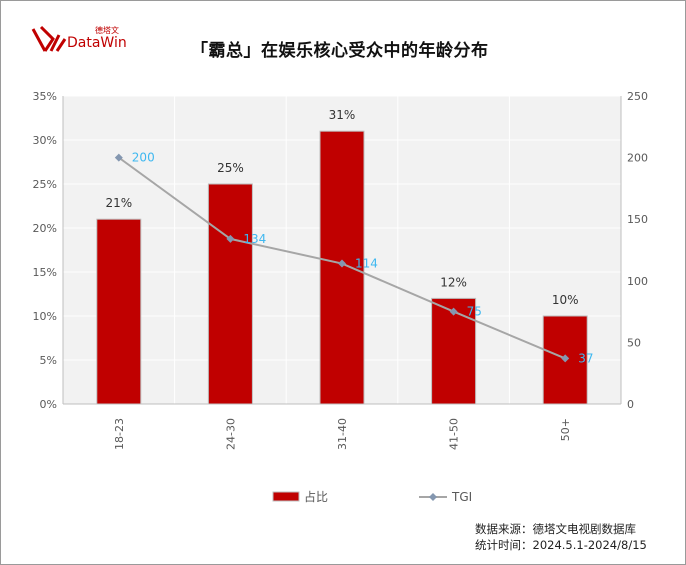 The width and height of the screenshot is (686, 565). I want to click on right-tick-label: 250, so click(637, 96).